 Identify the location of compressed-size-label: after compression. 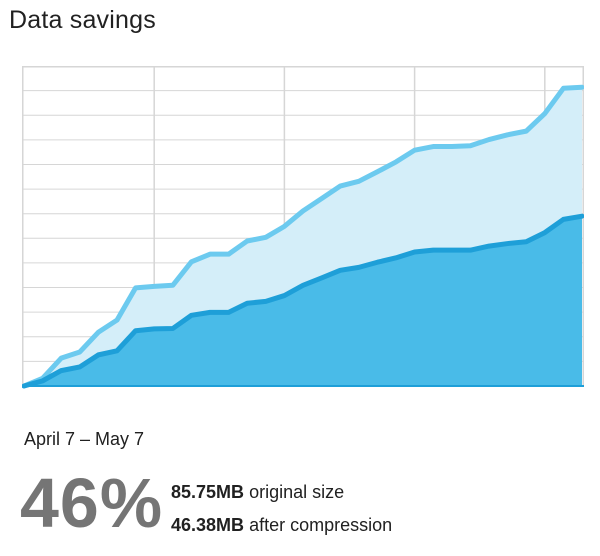
(321, 525).